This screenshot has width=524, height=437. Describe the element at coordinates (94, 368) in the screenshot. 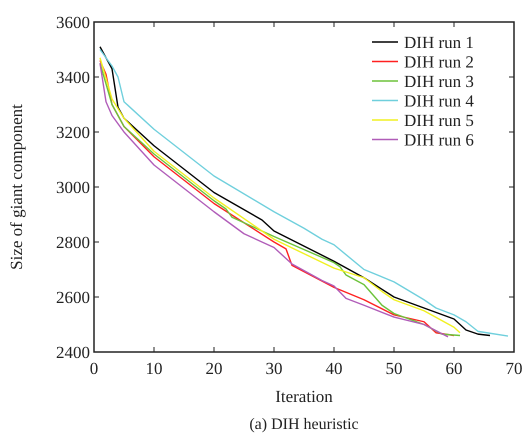

I see `x-tick-label: 0` at that location.